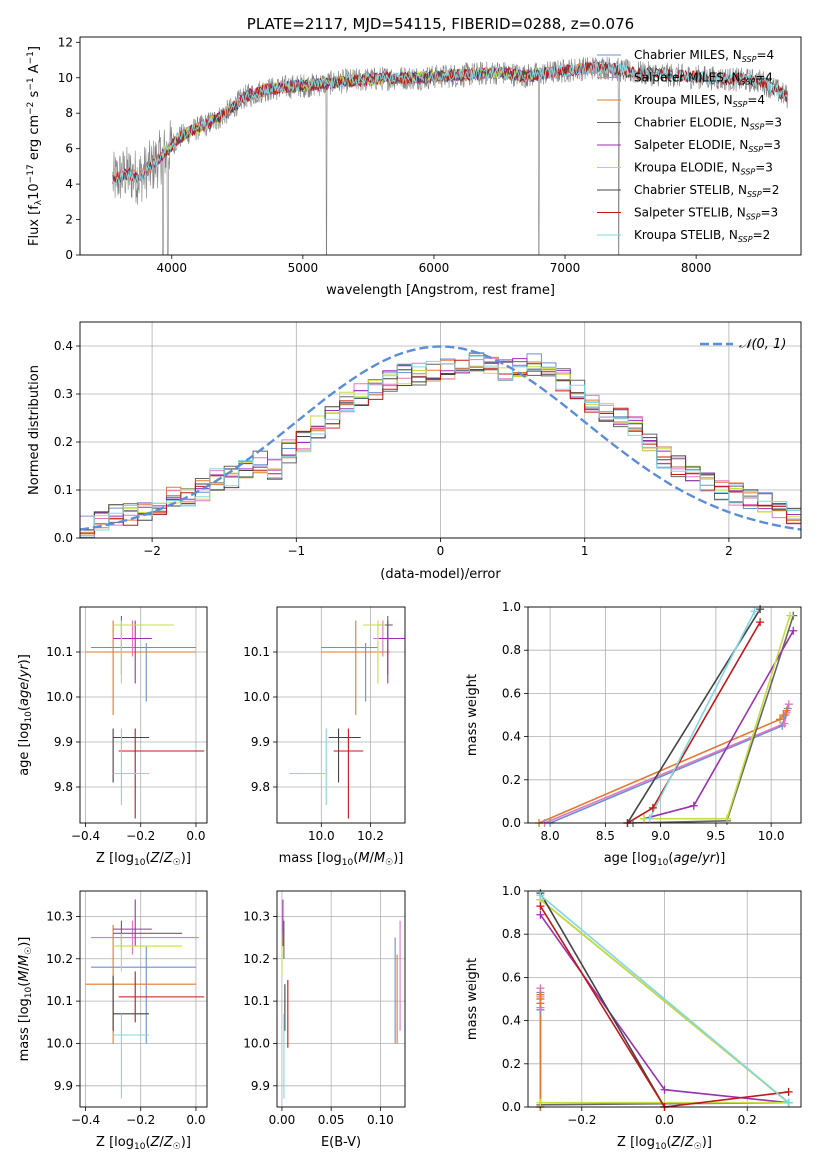  Describe the element at coordinates (602, 999) in the screenshot. I see `weight-line-chabrier-stelib` at that location.